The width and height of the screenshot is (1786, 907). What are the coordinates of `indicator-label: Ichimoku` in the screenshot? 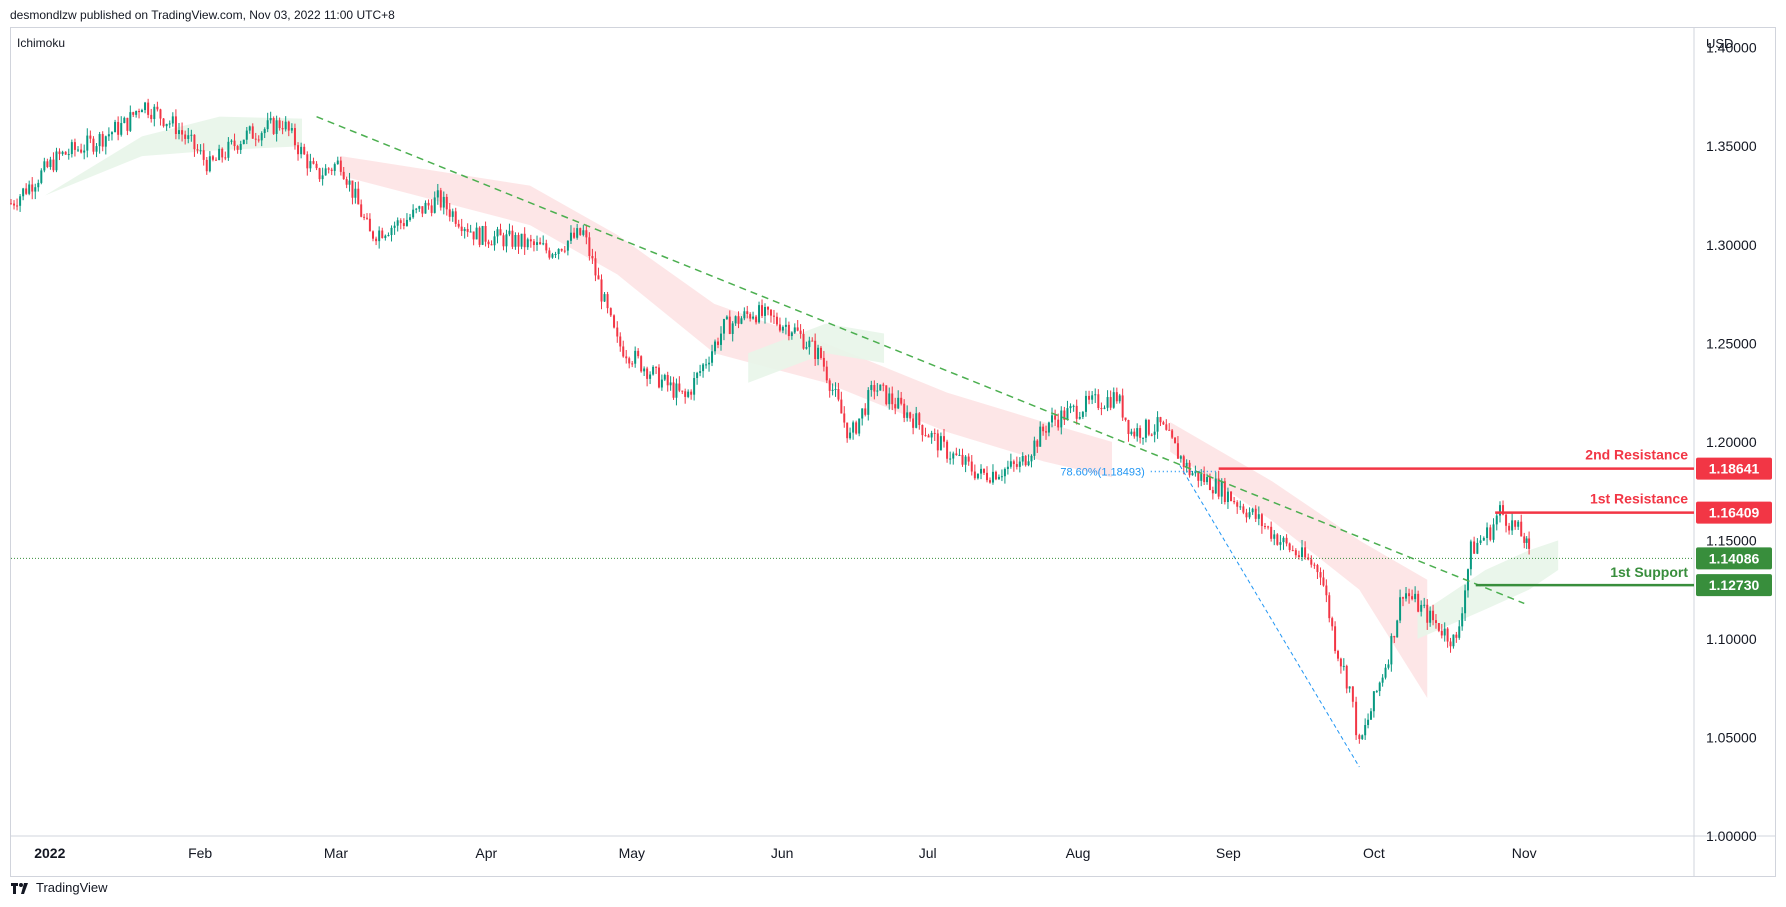 It's located at (41, 43).